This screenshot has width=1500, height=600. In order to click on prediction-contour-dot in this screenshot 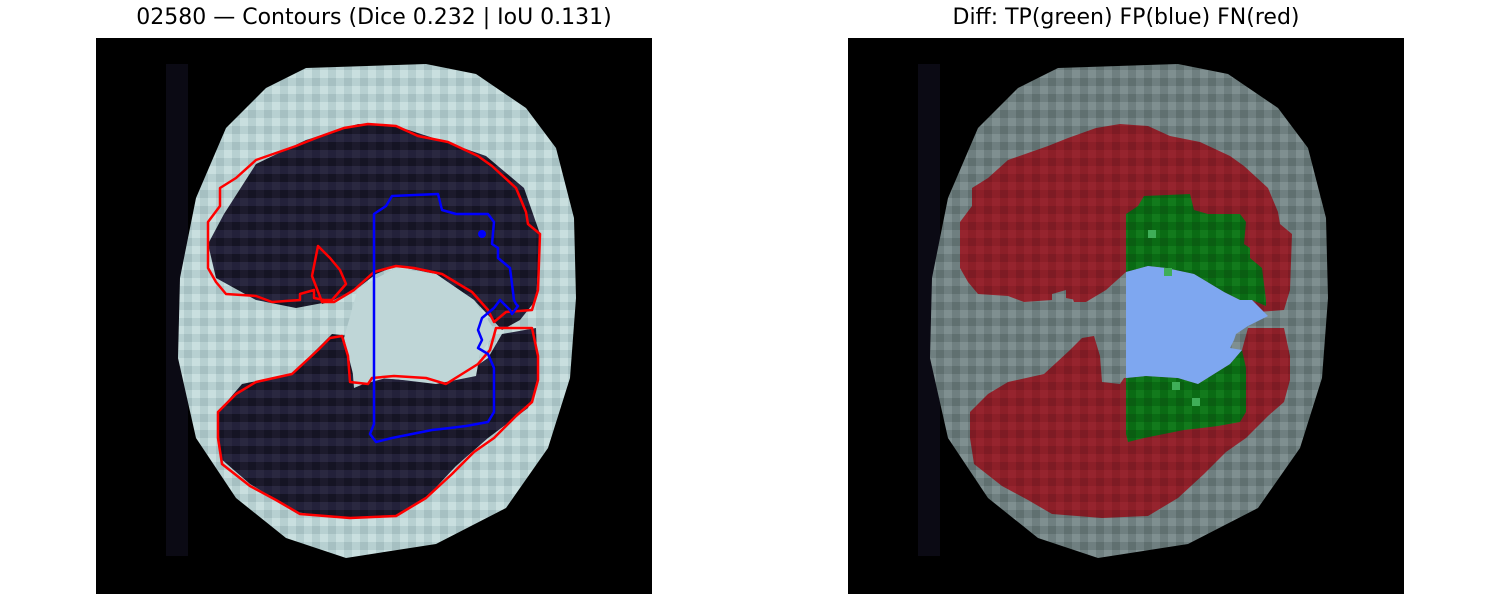, I will do `click(482, 234)`.